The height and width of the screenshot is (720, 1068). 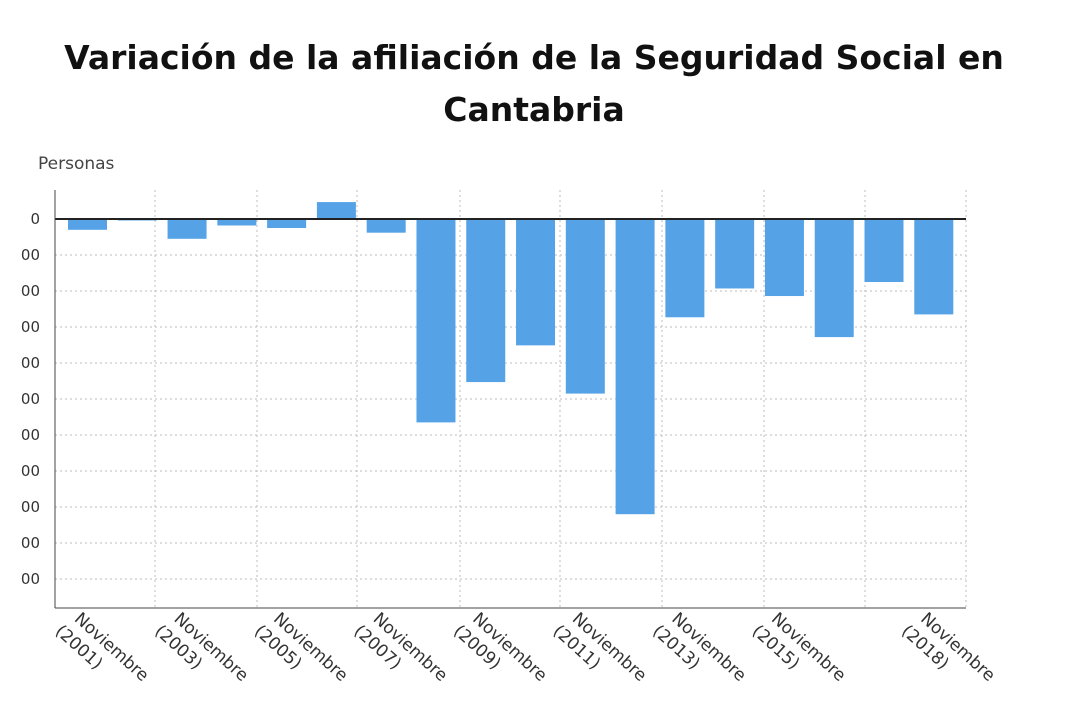 What do you see at coordinates (301, 647) in the screenshot?
I see `x-tick-label: Noviembre(2005)` at bounding box center [301, 647].